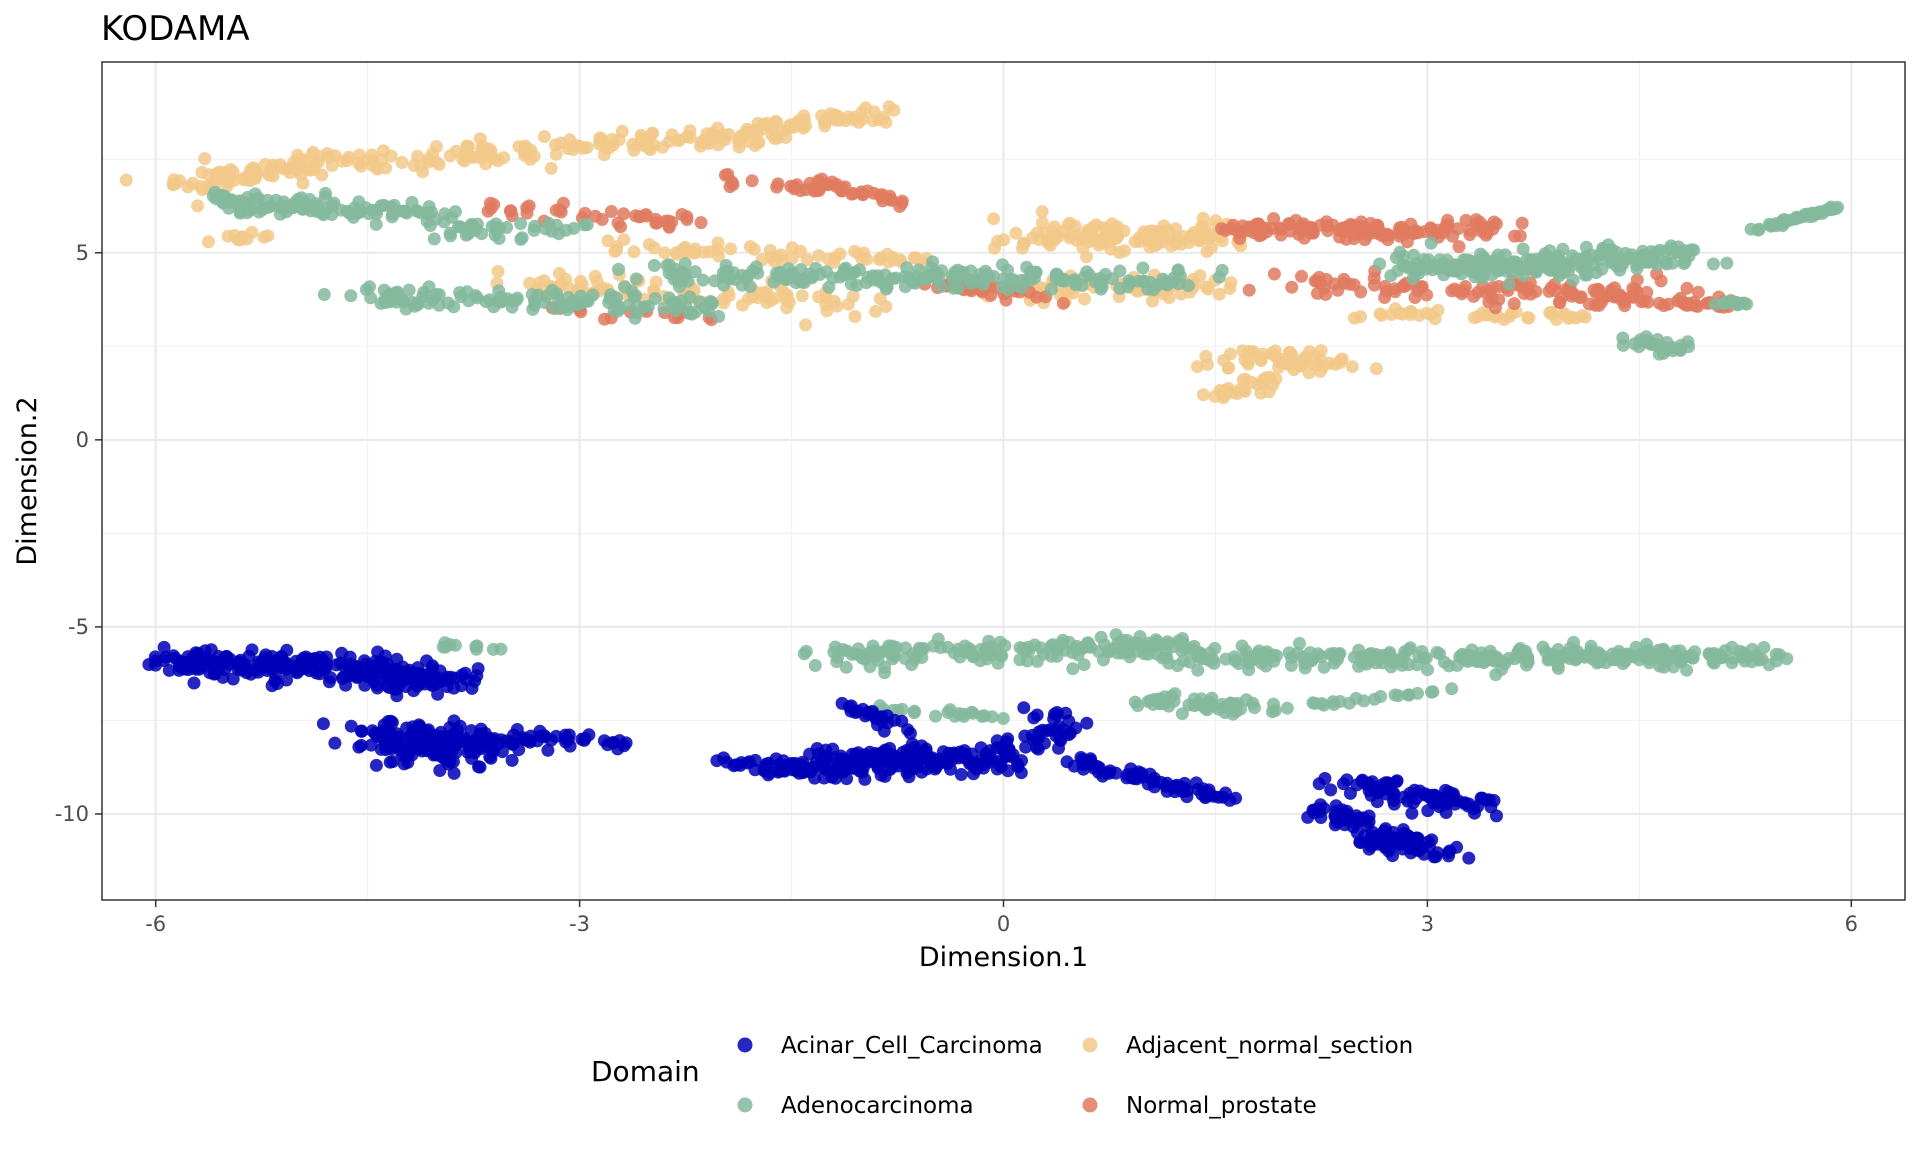 The image size is (1920, 1152). What do you see at coordinates (877, 1106) in the screenshot?
I see `legend-label: Adenocarcinoma` at bounding box center [877, 1106].